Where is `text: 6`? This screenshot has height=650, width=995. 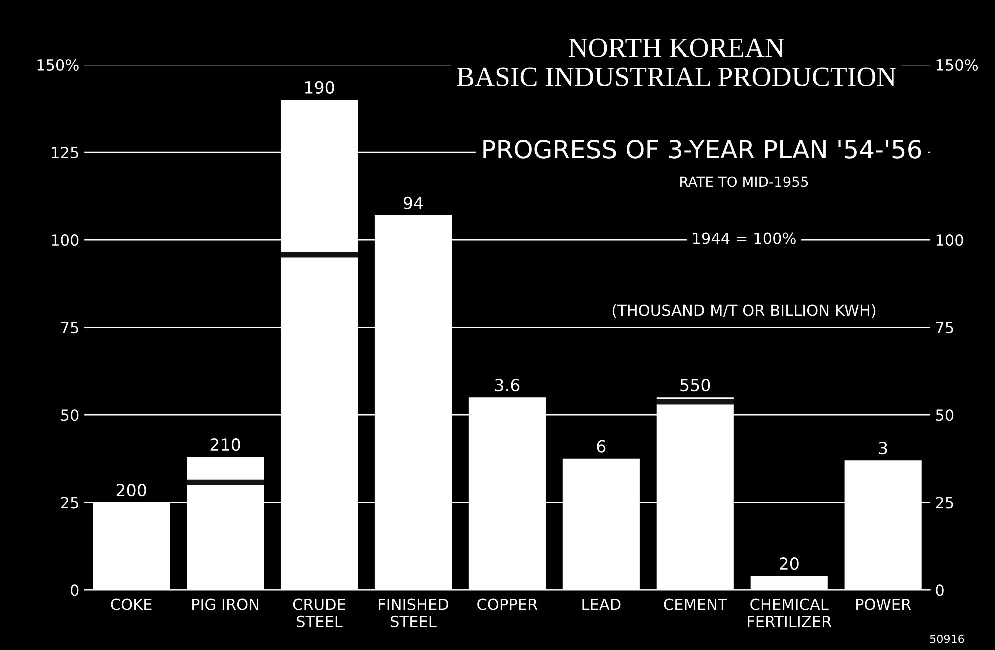
text: 6 is located at coordinates (601, 446).